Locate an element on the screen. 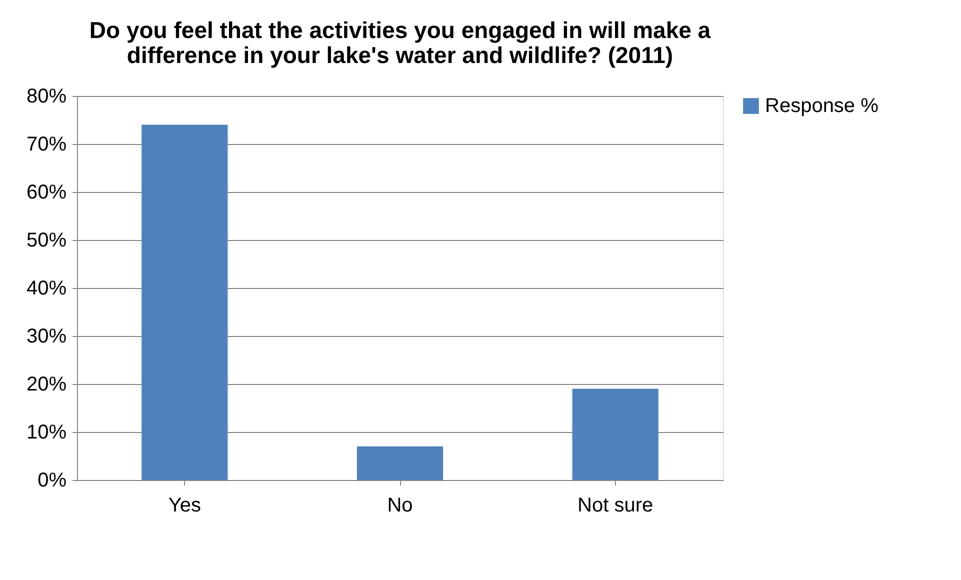  y-tick-label: 30% is located at coordinates (46, 337).